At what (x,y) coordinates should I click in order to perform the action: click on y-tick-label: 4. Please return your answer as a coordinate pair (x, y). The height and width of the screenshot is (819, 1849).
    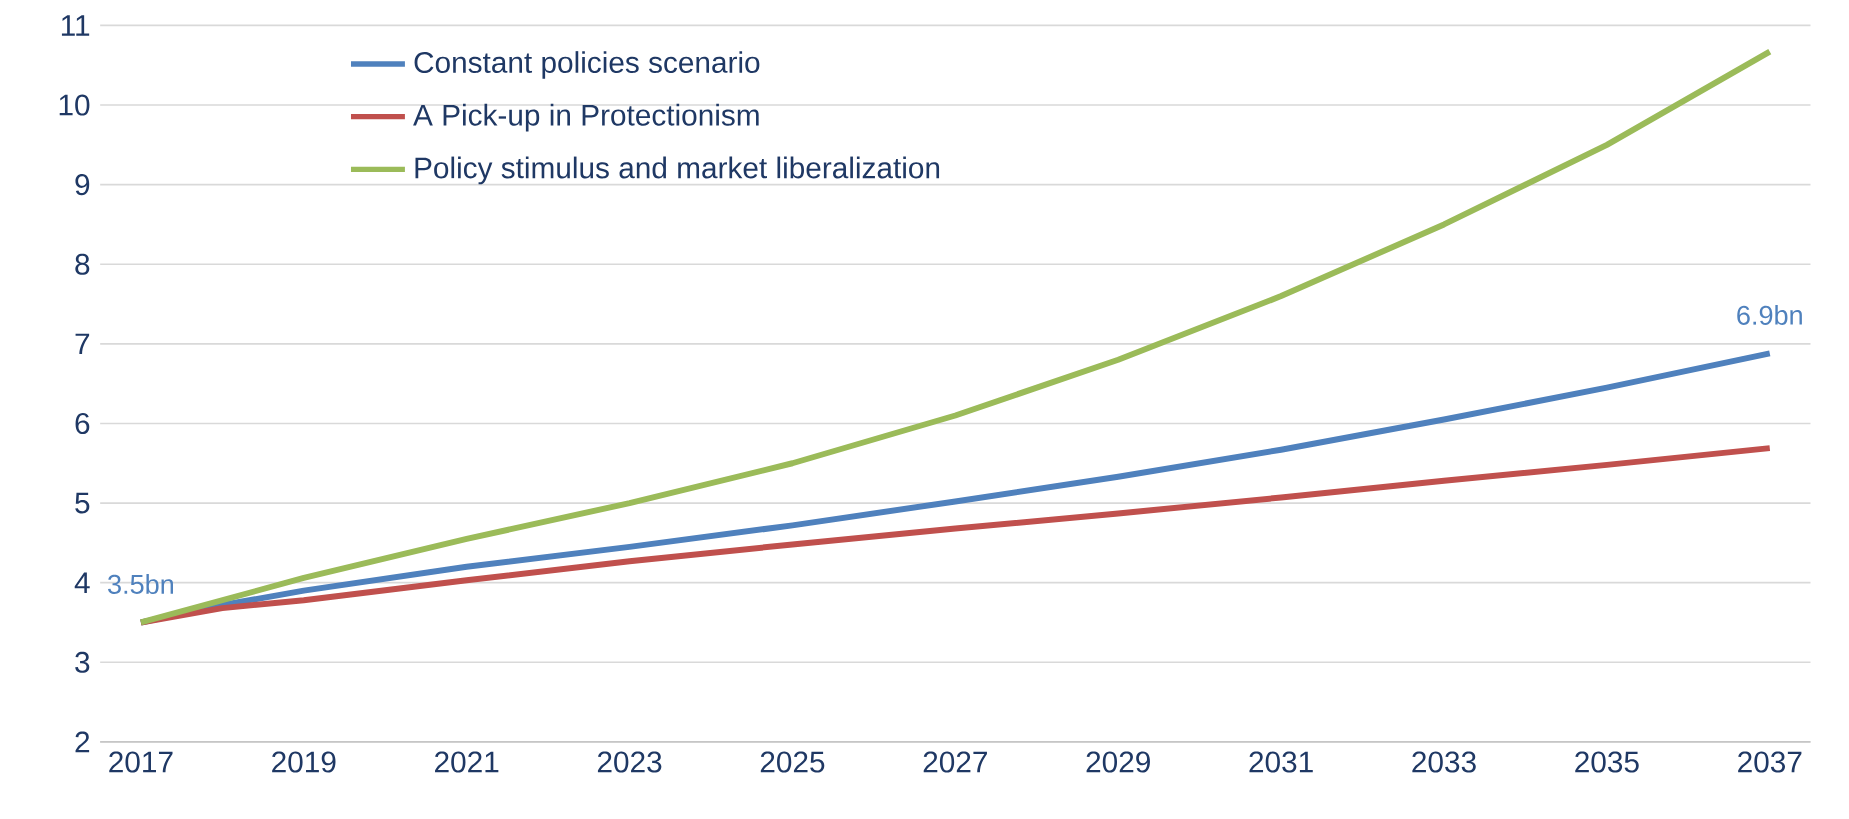
    Looking at the image, I should click on (82, 582).